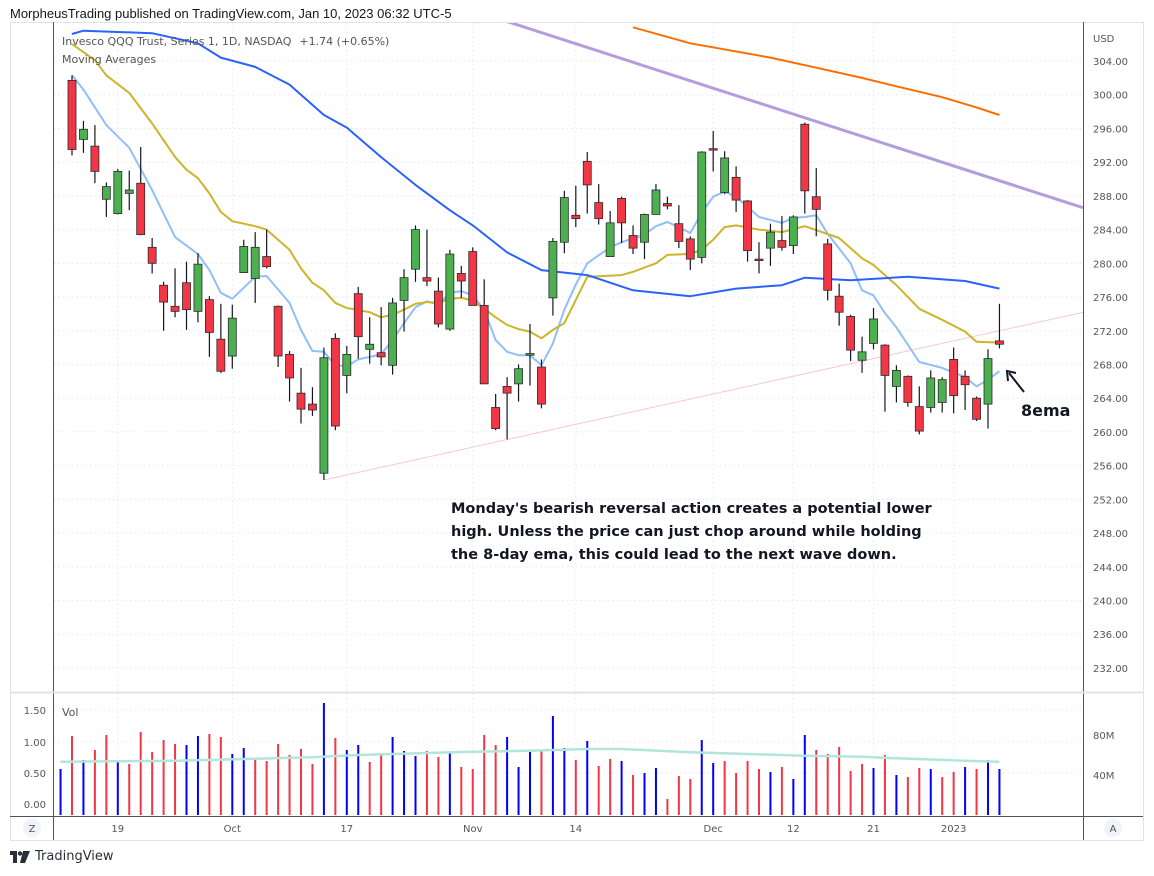  Describe the element at coordinates (1110, 231) in the screenshot. I see `price-tick-label: 284.00` at that location.